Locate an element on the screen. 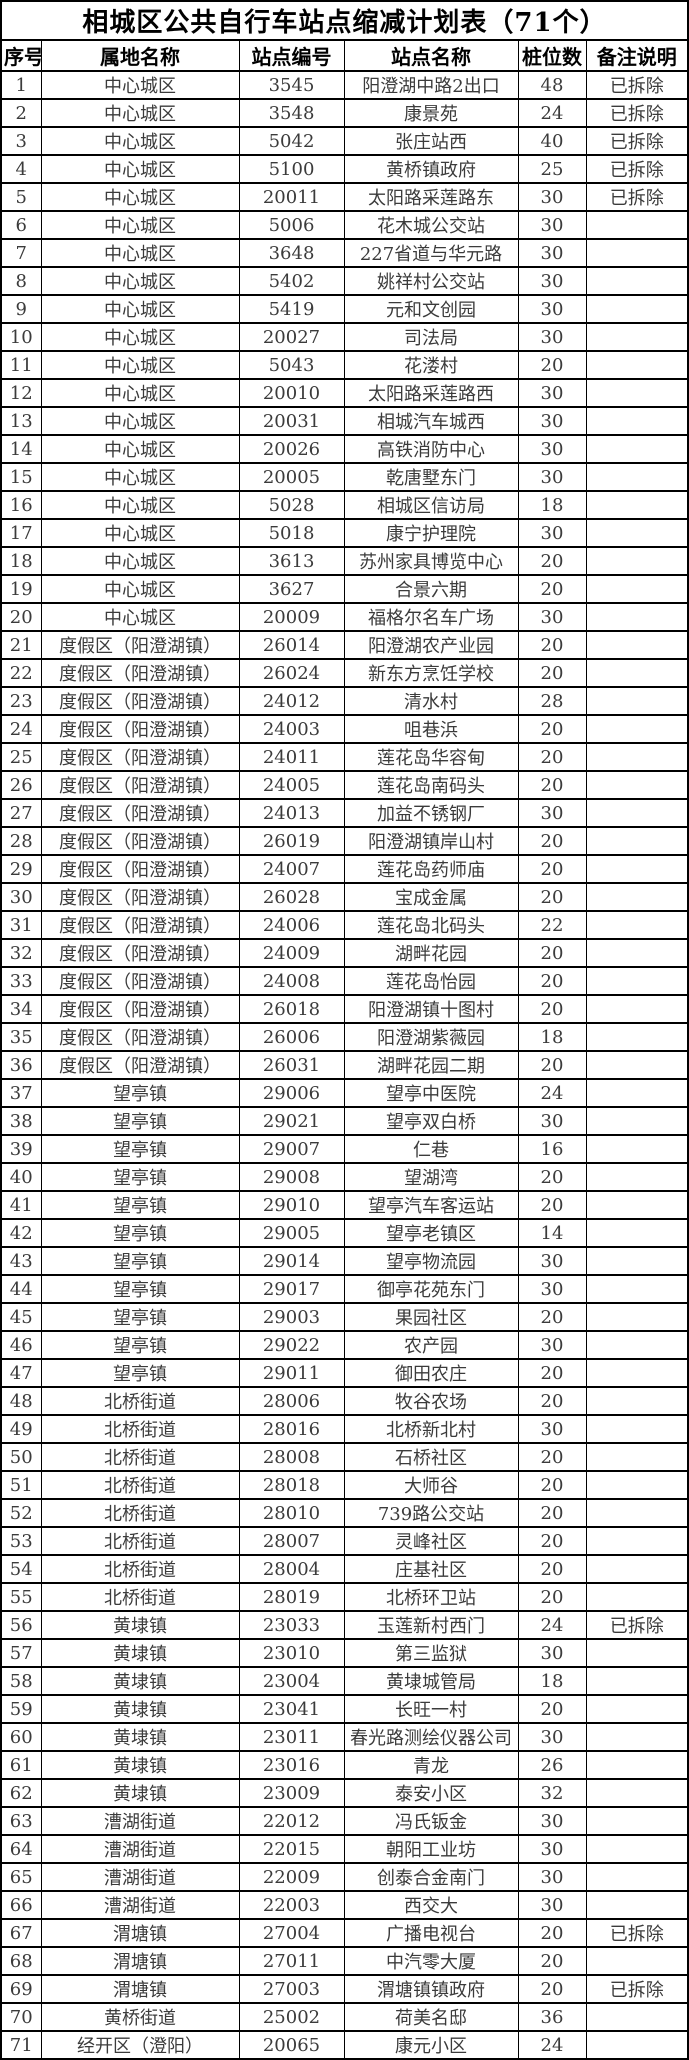 The height and width of the screenshot is (2060, 689). cell-seq: 7 is located at coordinates (21, 253).